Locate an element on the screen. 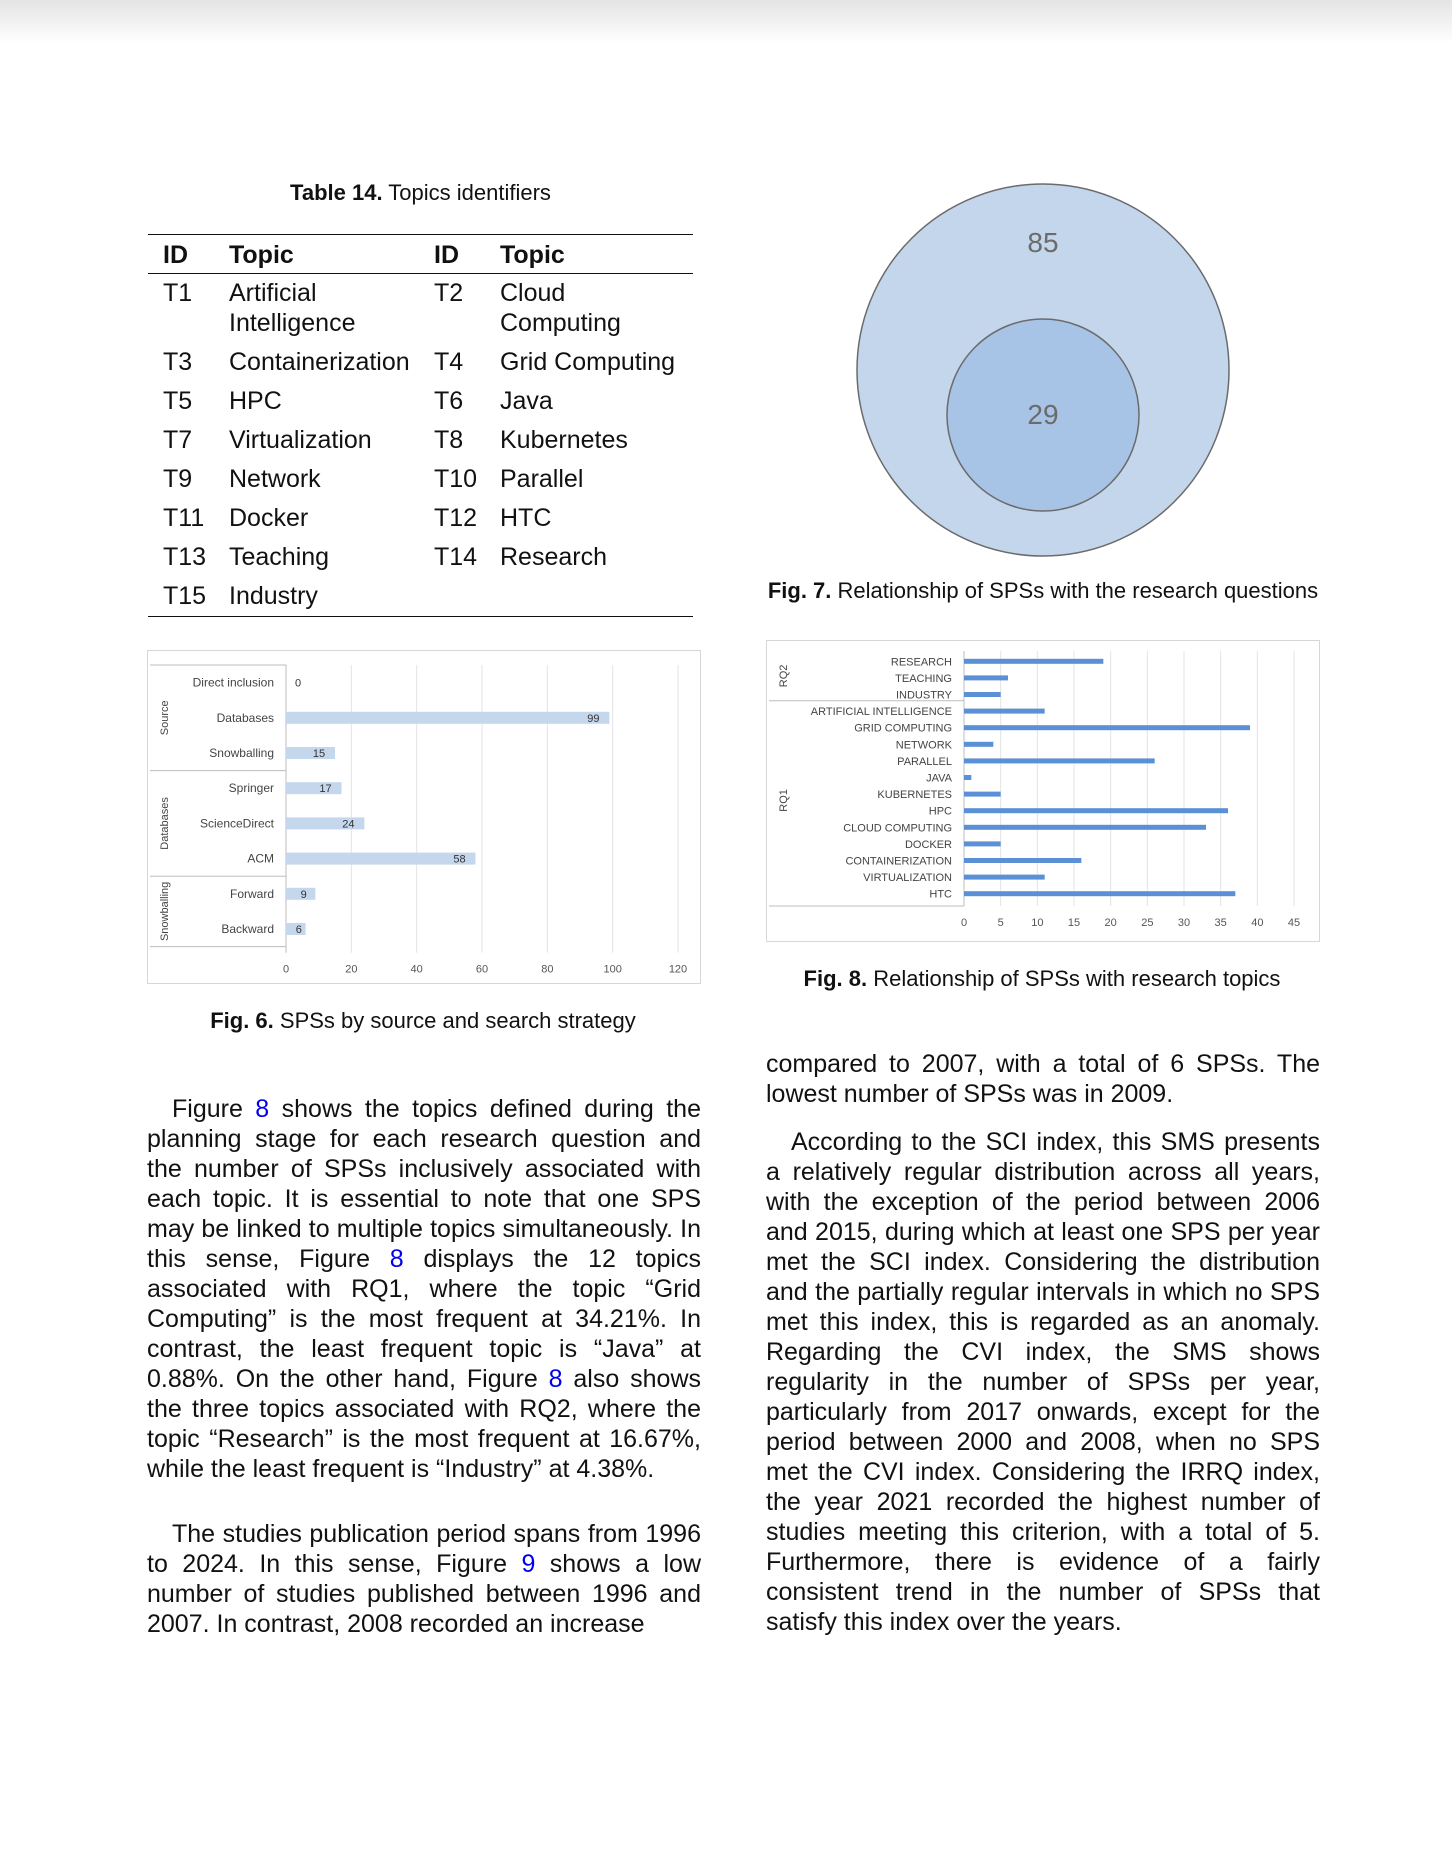 This screenshot has width=1452, height=1864. topic-id-cell: T13 is located at coordinates (185, 557).